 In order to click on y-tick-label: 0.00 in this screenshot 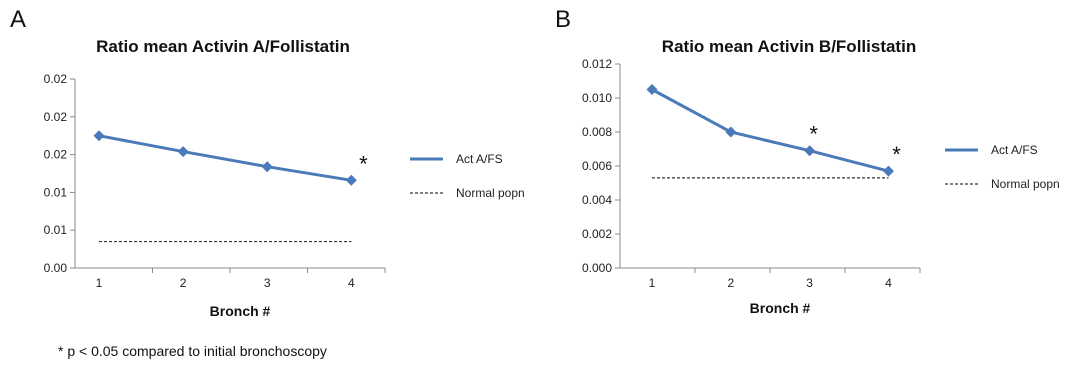, I will do `click(56, 268)`.